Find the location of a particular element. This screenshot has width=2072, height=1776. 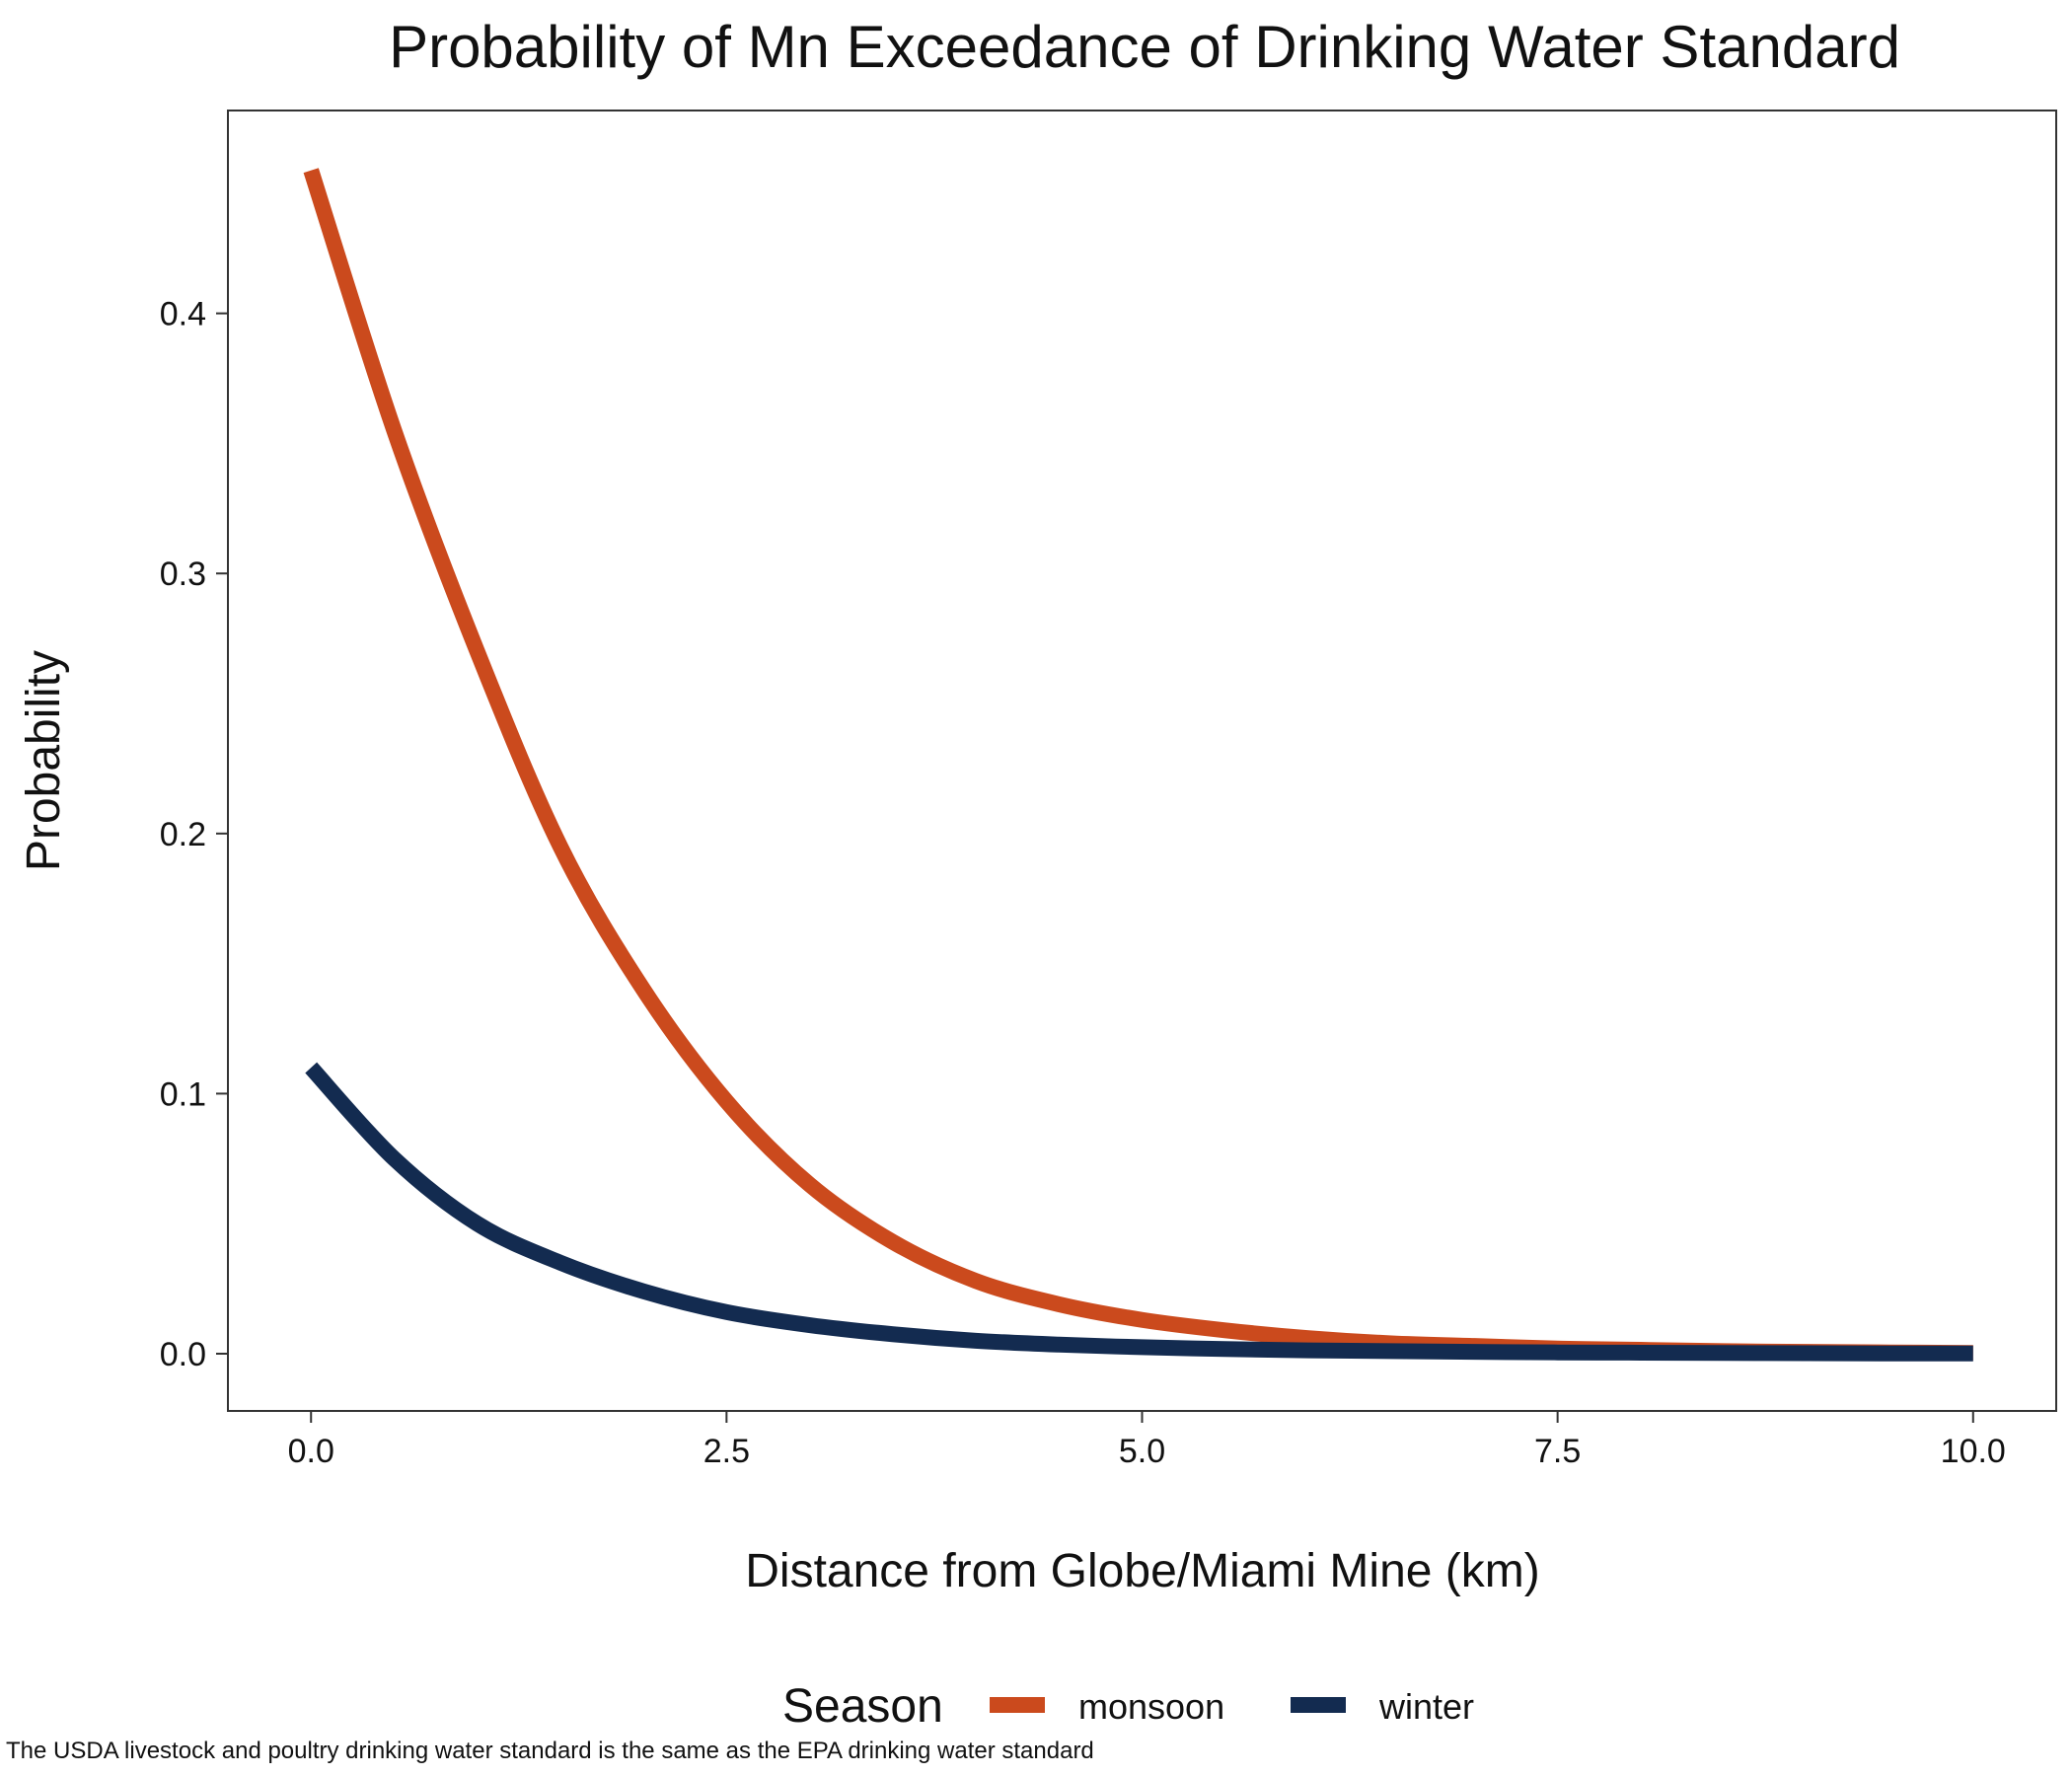

series-line-winter is located at coordinates (1139, 1212).